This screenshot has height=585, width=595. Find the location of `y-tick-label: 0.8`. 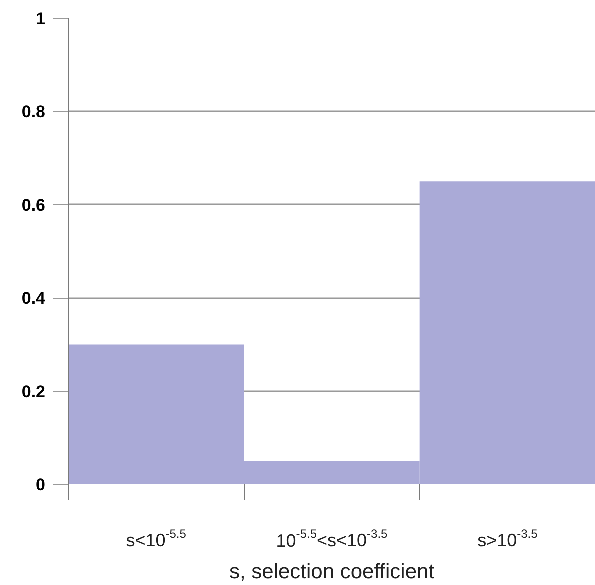

y-tick-label: 0.8 is located at coordinates (34, 112).